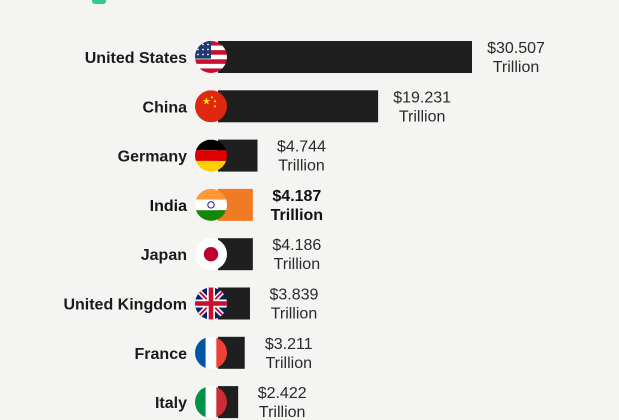  What do you see at coordinates (211, 204) in the screenshot?
I see `india-flag-icon` at bounding box center [211, 204].